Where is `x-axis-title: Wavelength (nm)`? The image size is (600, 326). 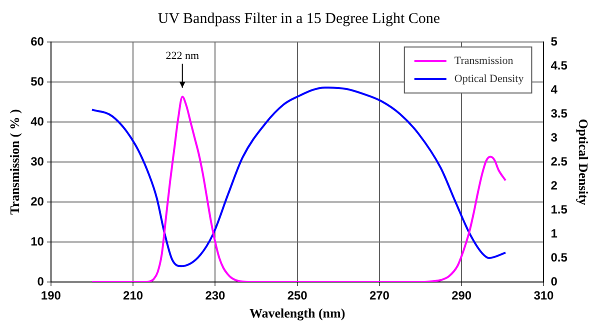 x-axis-title: Wavelength (nm) is located at coordinates (297, 313).